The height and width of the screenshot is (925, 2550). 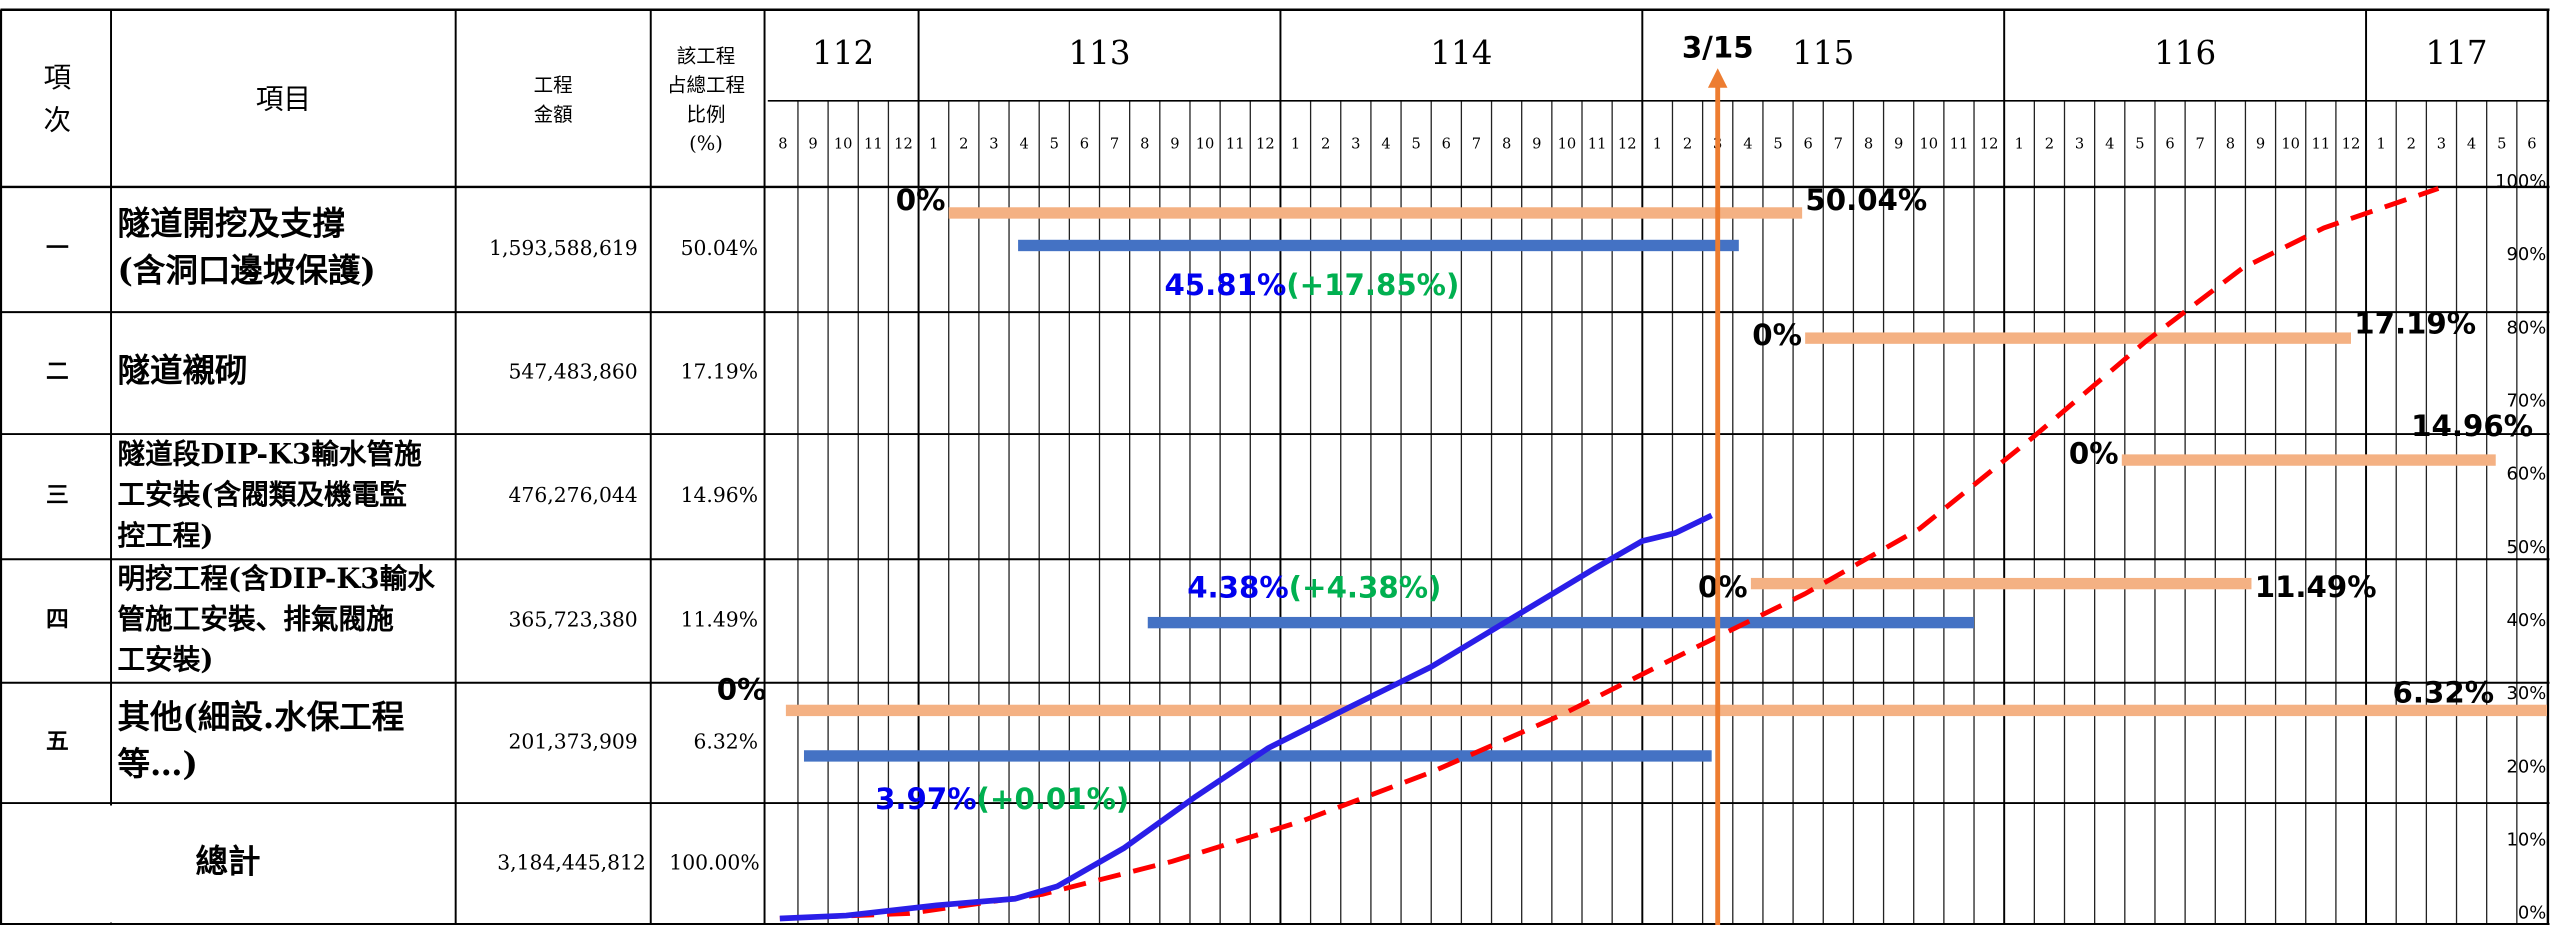 What do you see at coordinates (2457, 53) in the screenshot?
I see `year-label: 117` at bounding box center [2457, 53].